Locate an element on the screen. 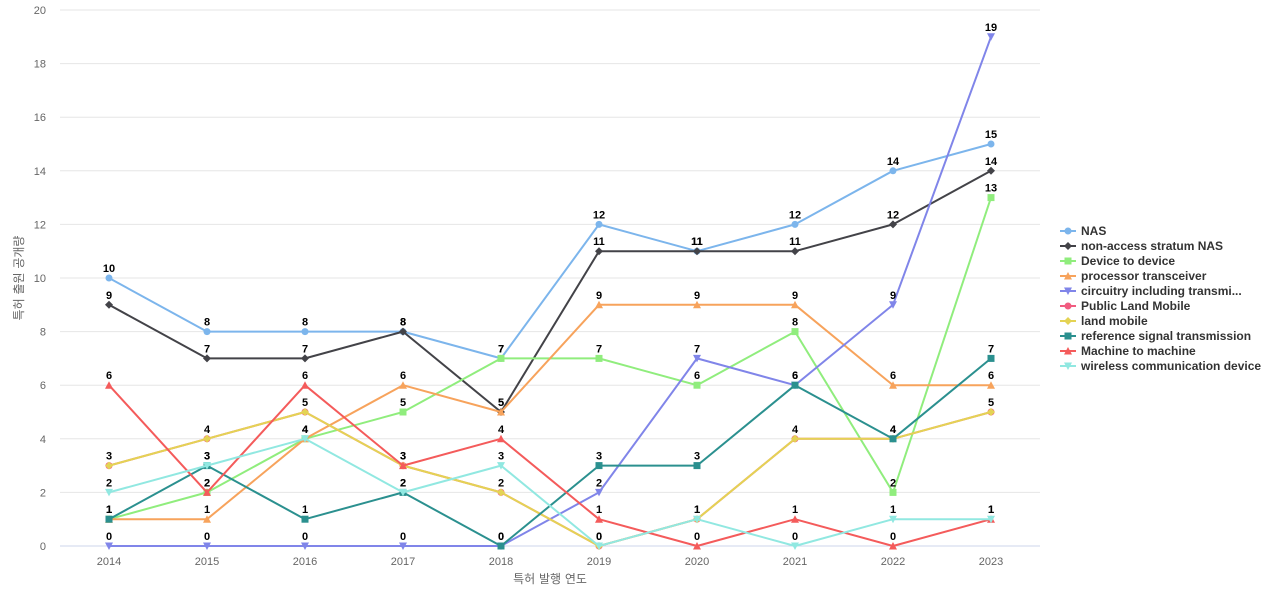 The height and width of the screenshot is (600, 1280). legend-item: processor transceiver is located at coordinates (1133, 276).